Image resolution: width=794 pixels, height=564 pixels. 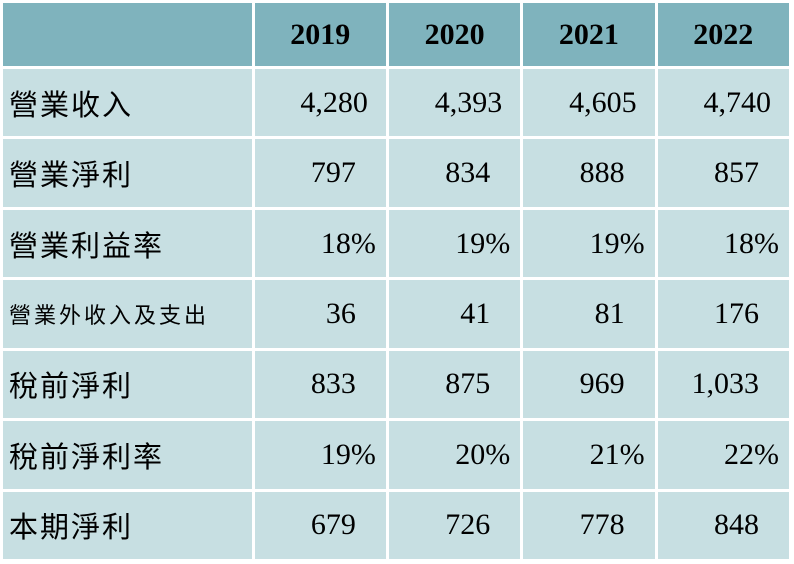 I want to click on header-year: 2021, so click(x=589, y=34).